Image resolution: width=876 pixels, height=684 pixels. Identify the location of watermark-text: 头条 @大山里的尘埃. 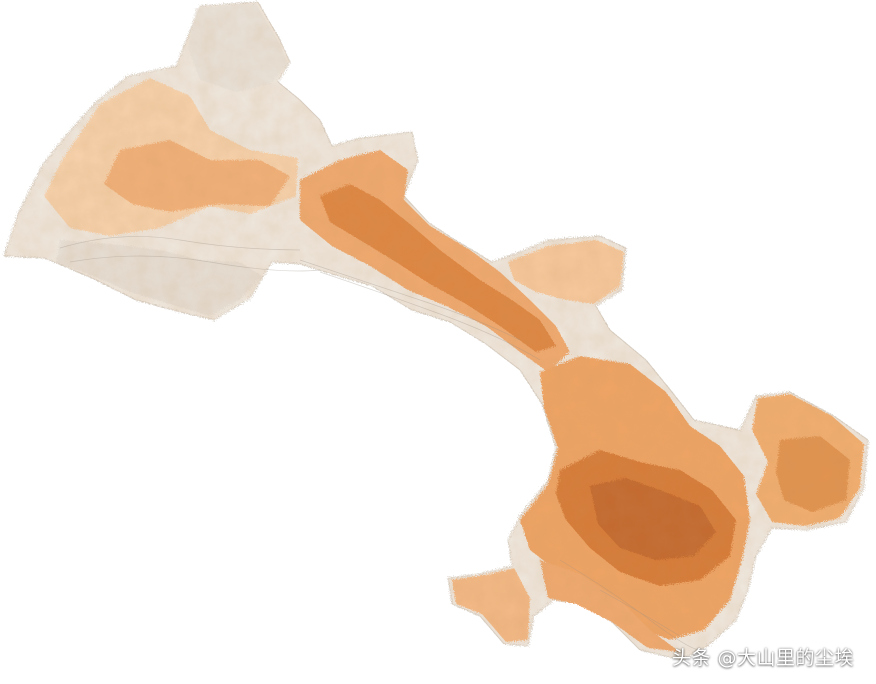
(762, 658).